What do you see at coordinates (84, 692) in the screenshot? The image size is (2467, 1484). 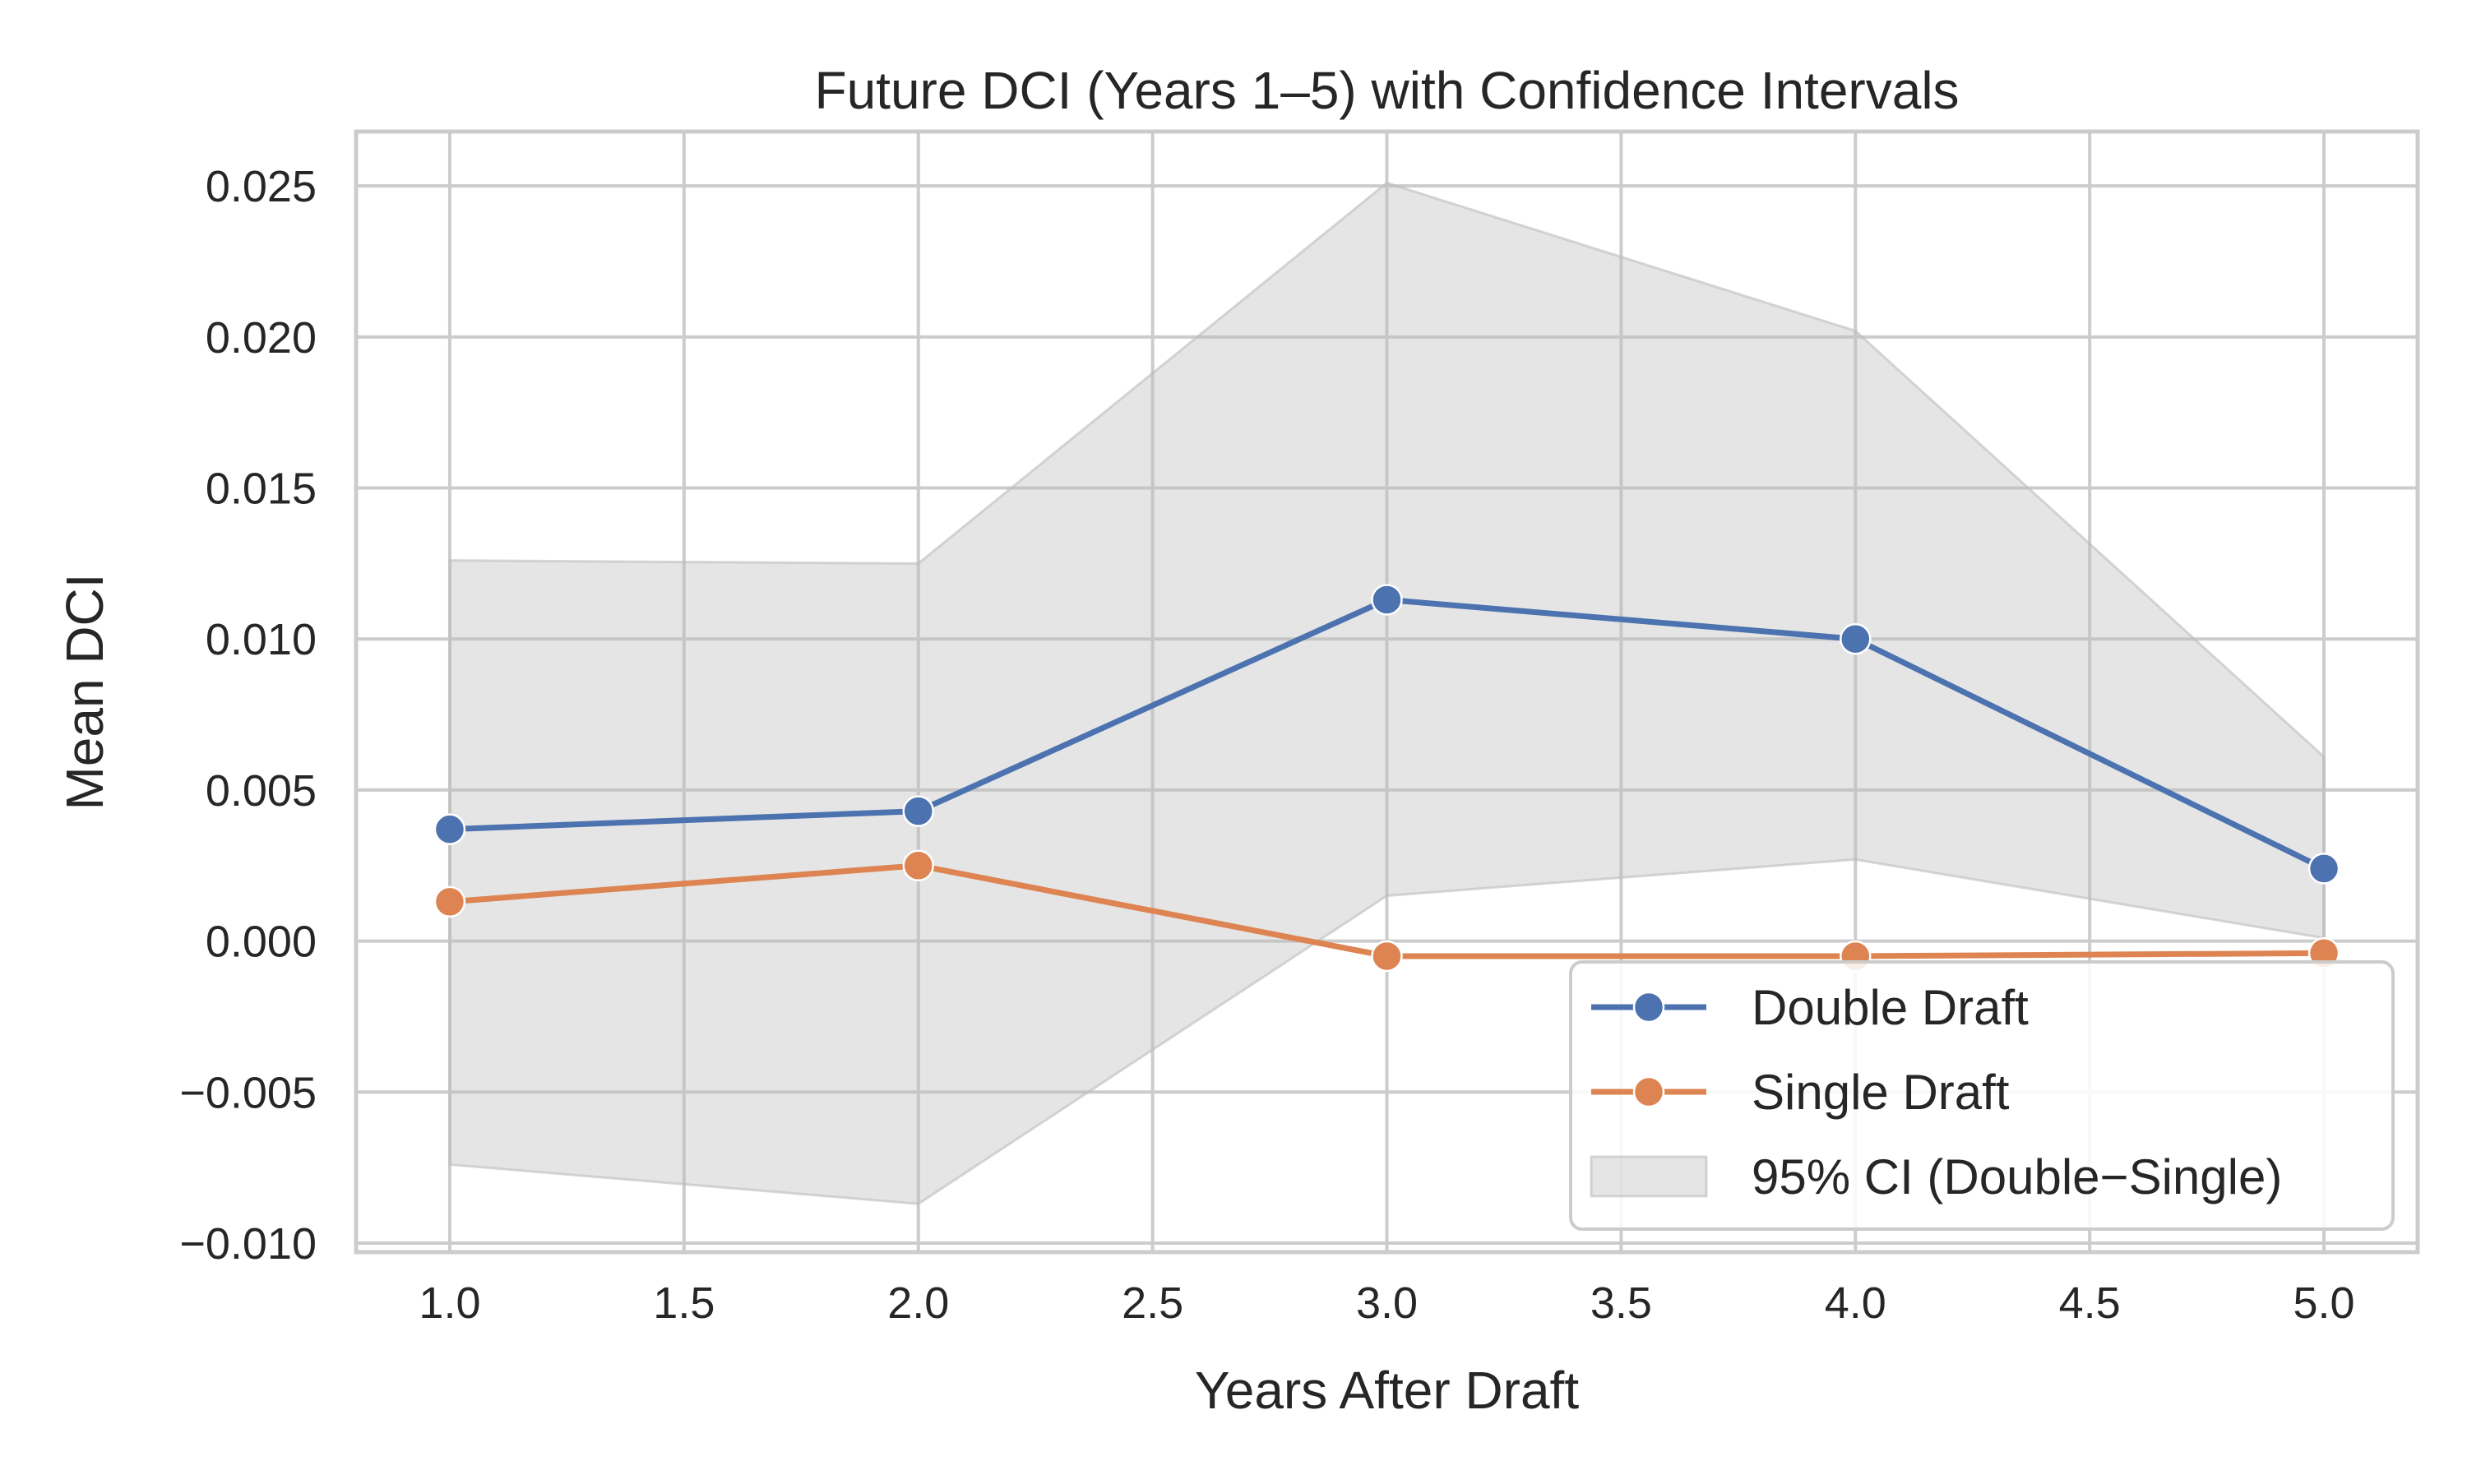 I see `y-axis-title: Mean DCI` at bounding box center [84, 692].